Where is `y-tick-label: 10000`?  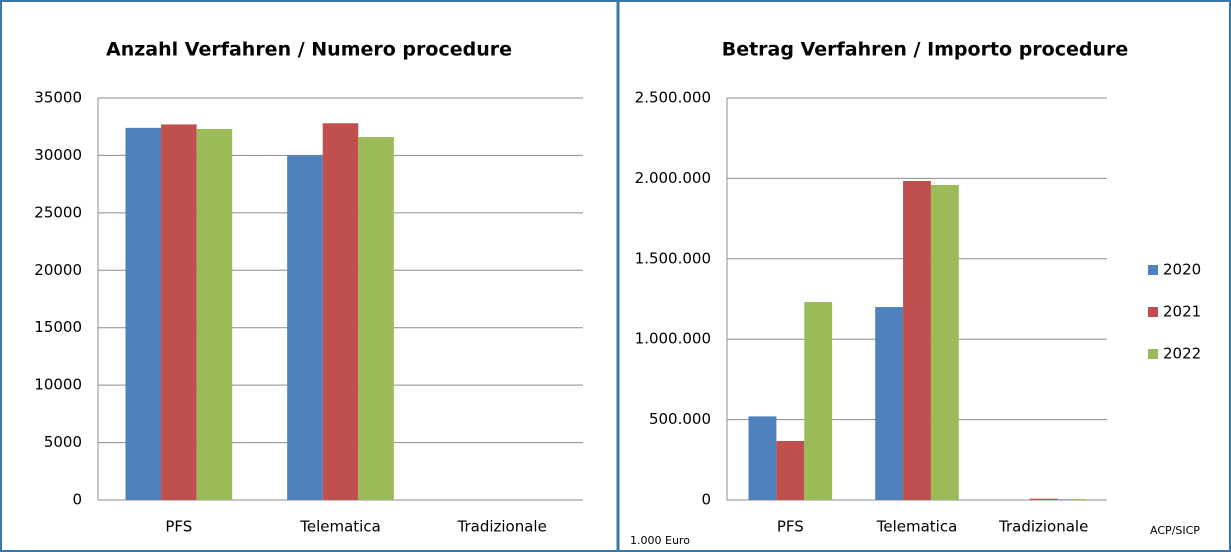 y-tick-label: 10000 is located at coordinates (58, 385).